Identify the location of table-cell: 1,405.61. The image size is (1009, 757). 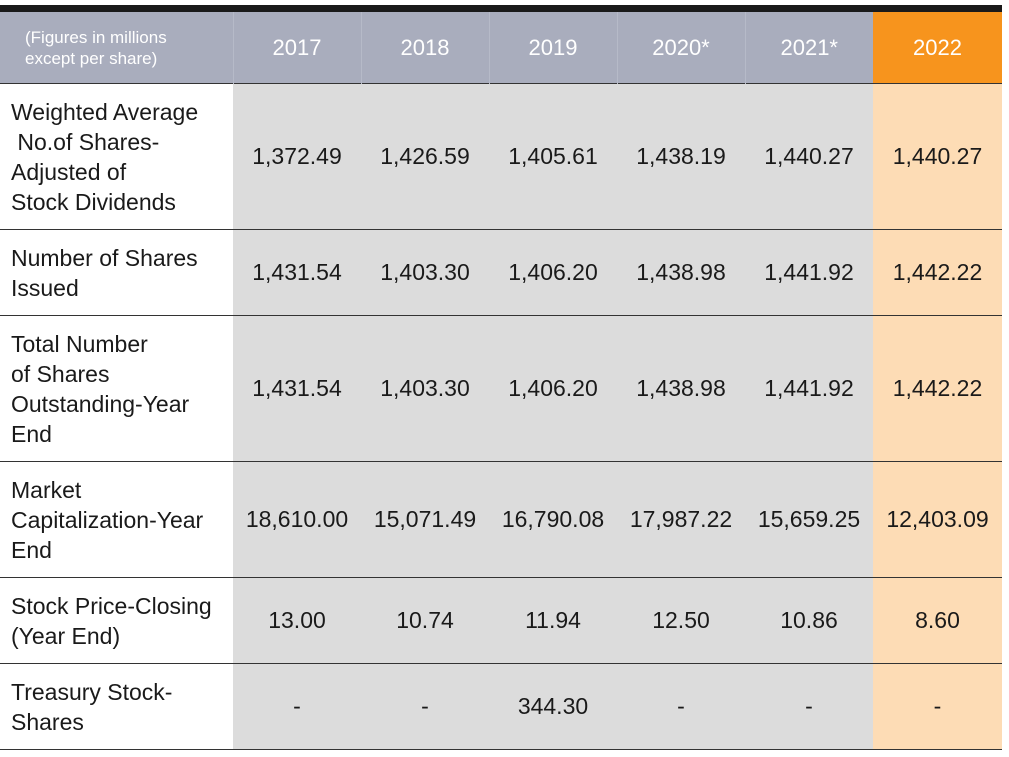
(553, 156).